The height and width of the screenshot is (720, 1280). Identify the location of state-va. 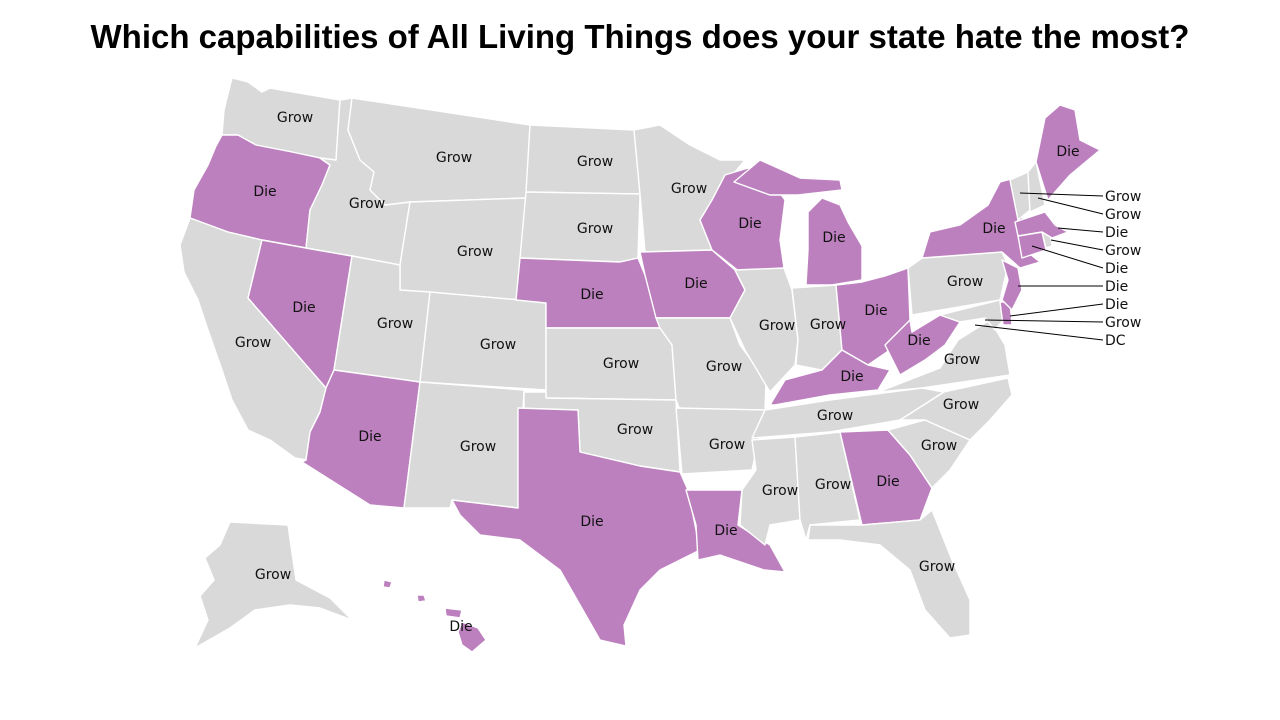
(944, 356).